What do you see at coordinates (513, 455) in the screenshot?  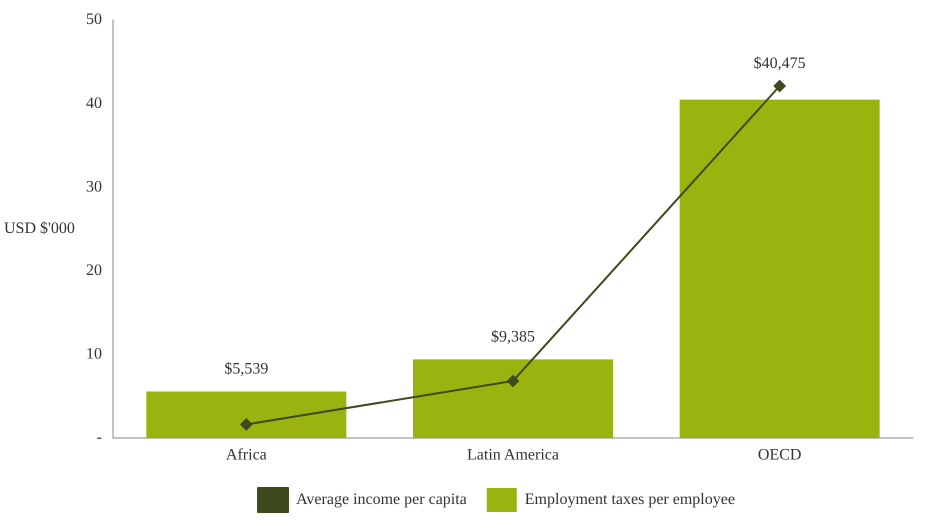 I see `x-tick-label: Latin America` at bounding box center [513, 455].